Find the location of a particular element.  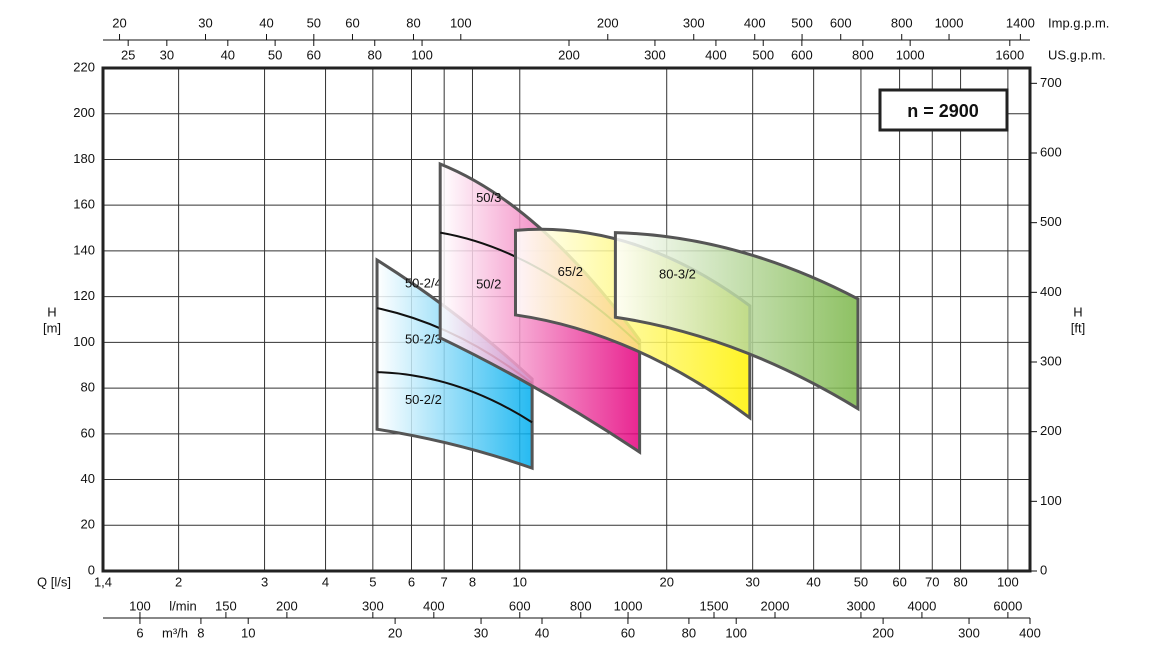

secondary-tick-label: 1600 is located at coordinates (1009, 54).